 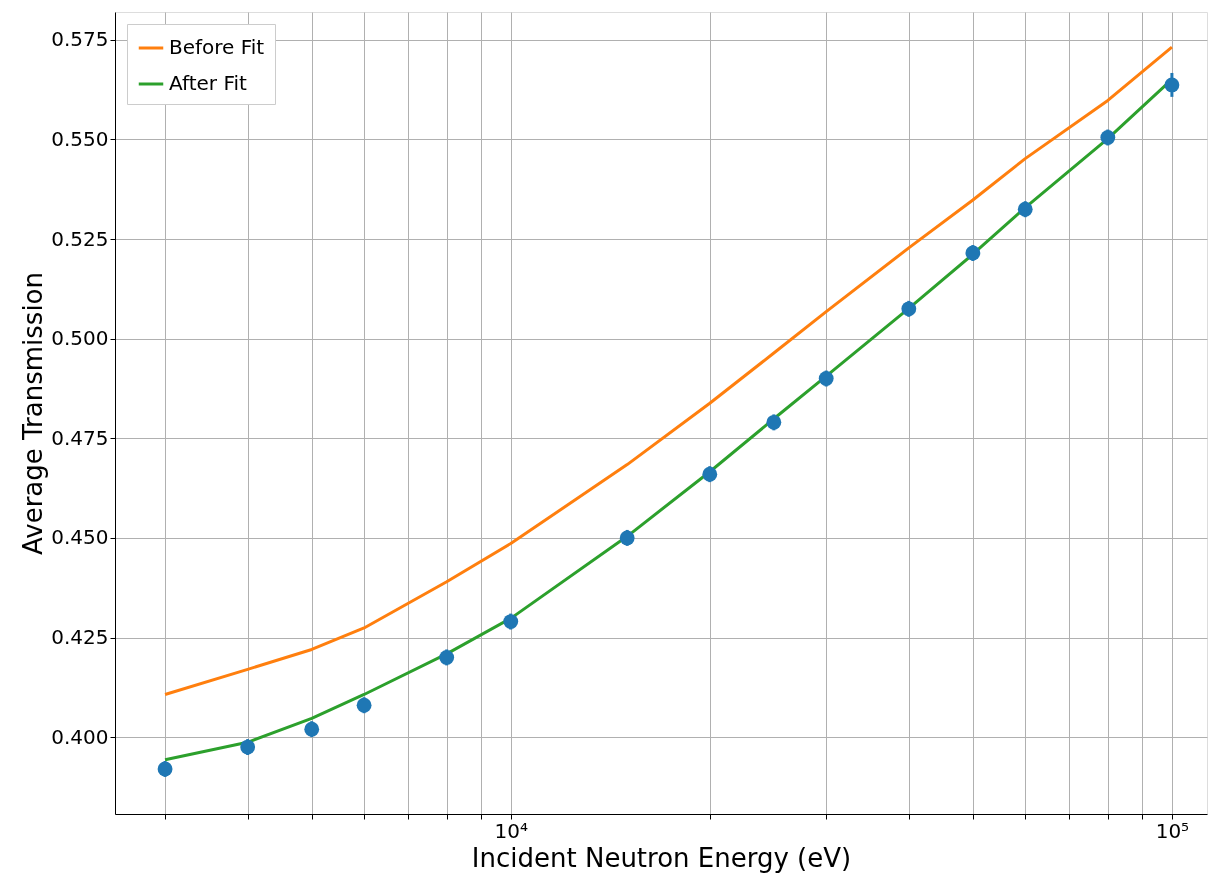 I want to click on legend-label: After Fit, so click(x=208, y=83).